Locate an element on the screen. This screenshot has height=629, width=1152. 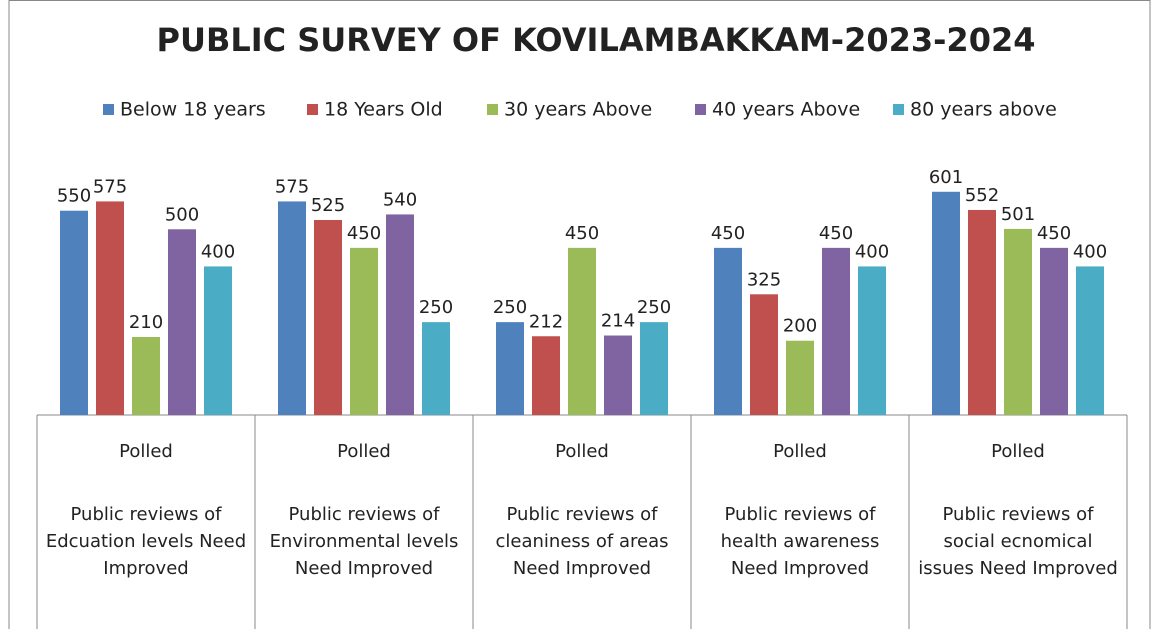
data-label: 501 is located at coordinates (1018, 214).